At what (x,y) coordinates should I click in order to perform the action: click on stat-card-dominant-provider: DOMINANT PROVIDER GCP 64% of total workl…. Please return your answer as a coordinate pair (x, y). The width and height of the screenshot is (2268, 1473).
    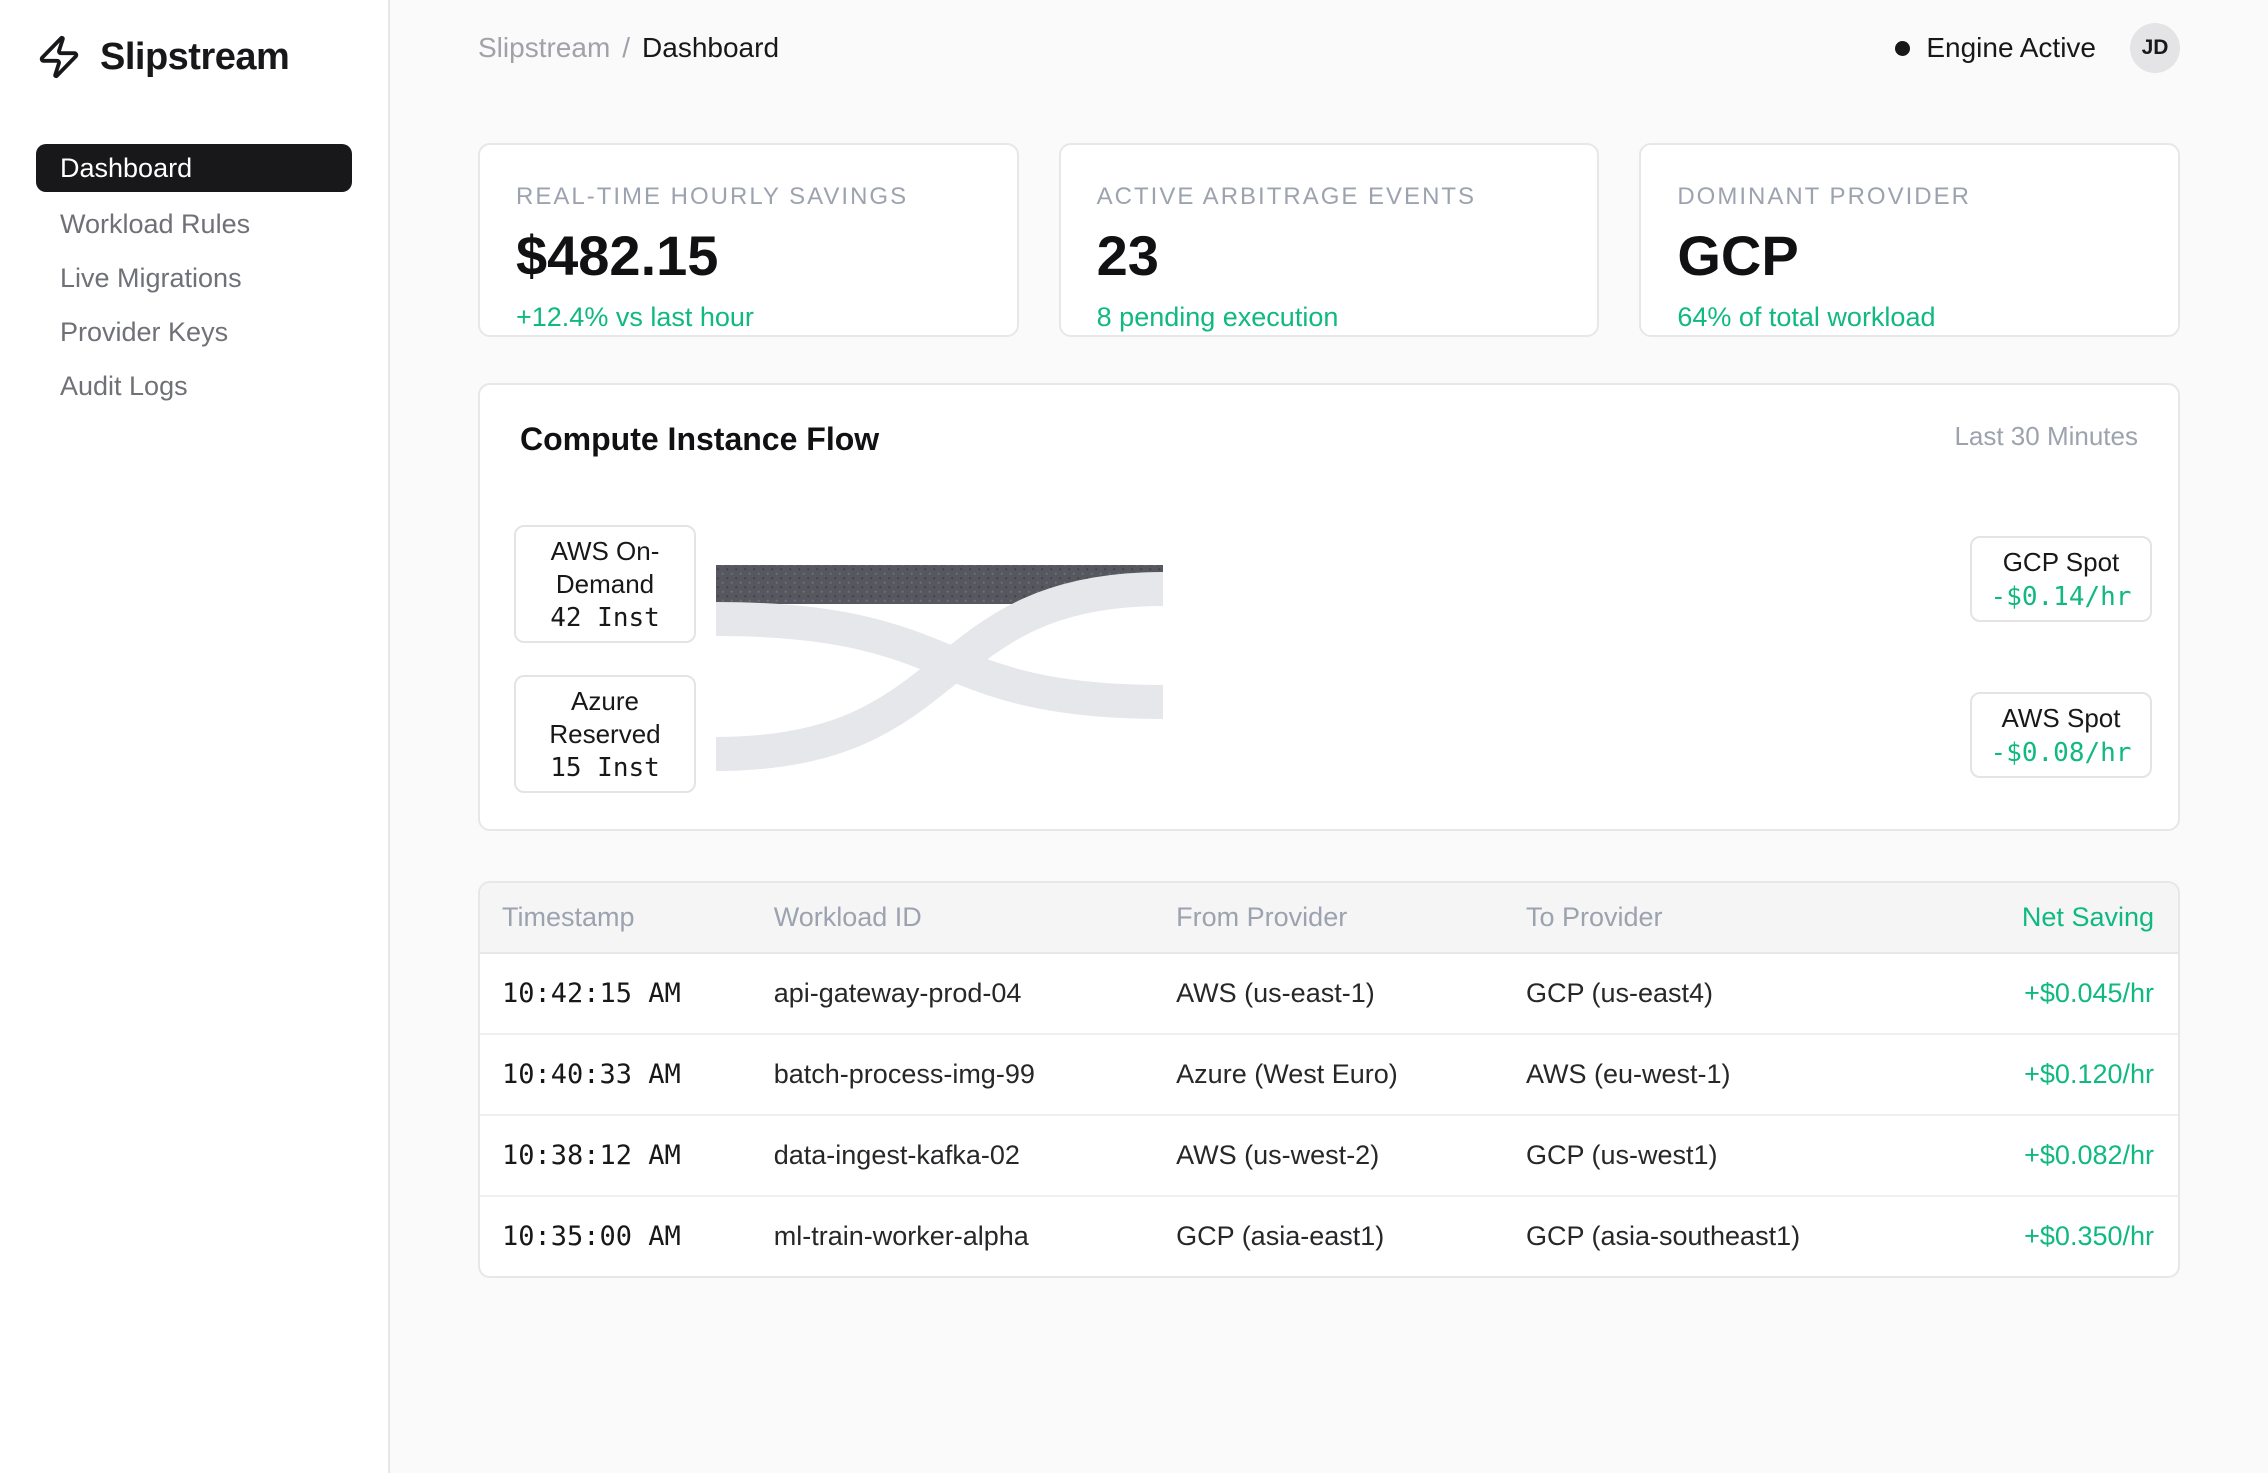
    Looking at the image, I should click on (1909, 240).